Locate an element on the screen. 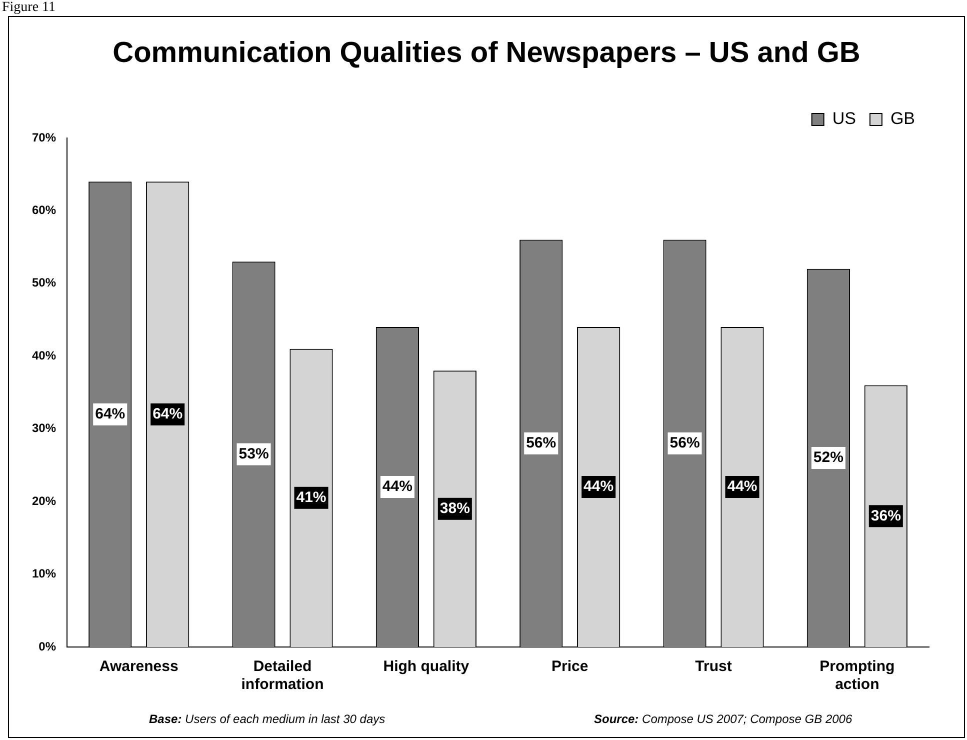 Image resolution: width=967 pixels, height=740 pixels. x-tick-label: Price is located at coordinates (569, 667).